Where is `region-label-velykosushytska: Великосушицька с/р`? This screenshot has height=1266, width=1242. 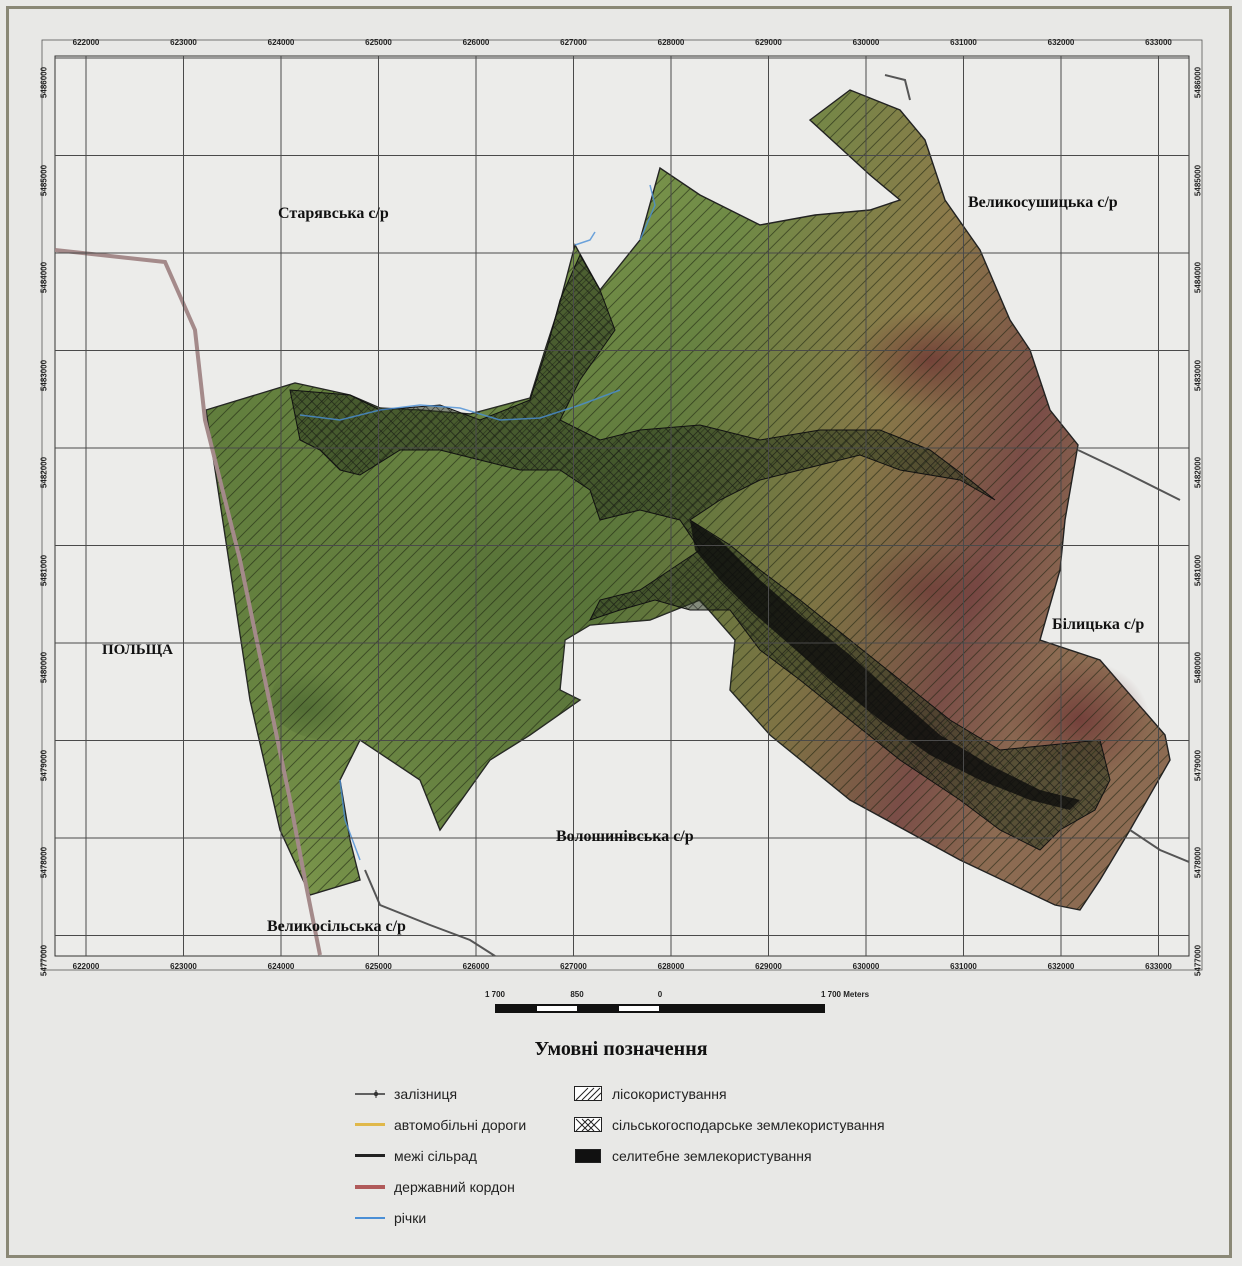
region-label-velykosushytska: Великосушицька с/р is located at coordinates (1043, 202).